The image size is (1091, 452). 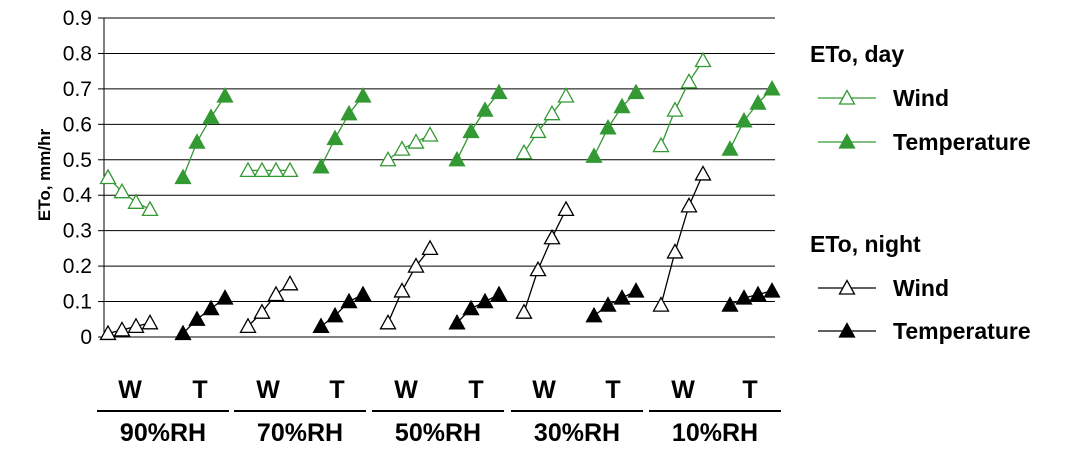 What do you see at coordinates (77, 89) in the screenshot?
I see `y-tick-label: 0.7` at bounding box center [77, 89].